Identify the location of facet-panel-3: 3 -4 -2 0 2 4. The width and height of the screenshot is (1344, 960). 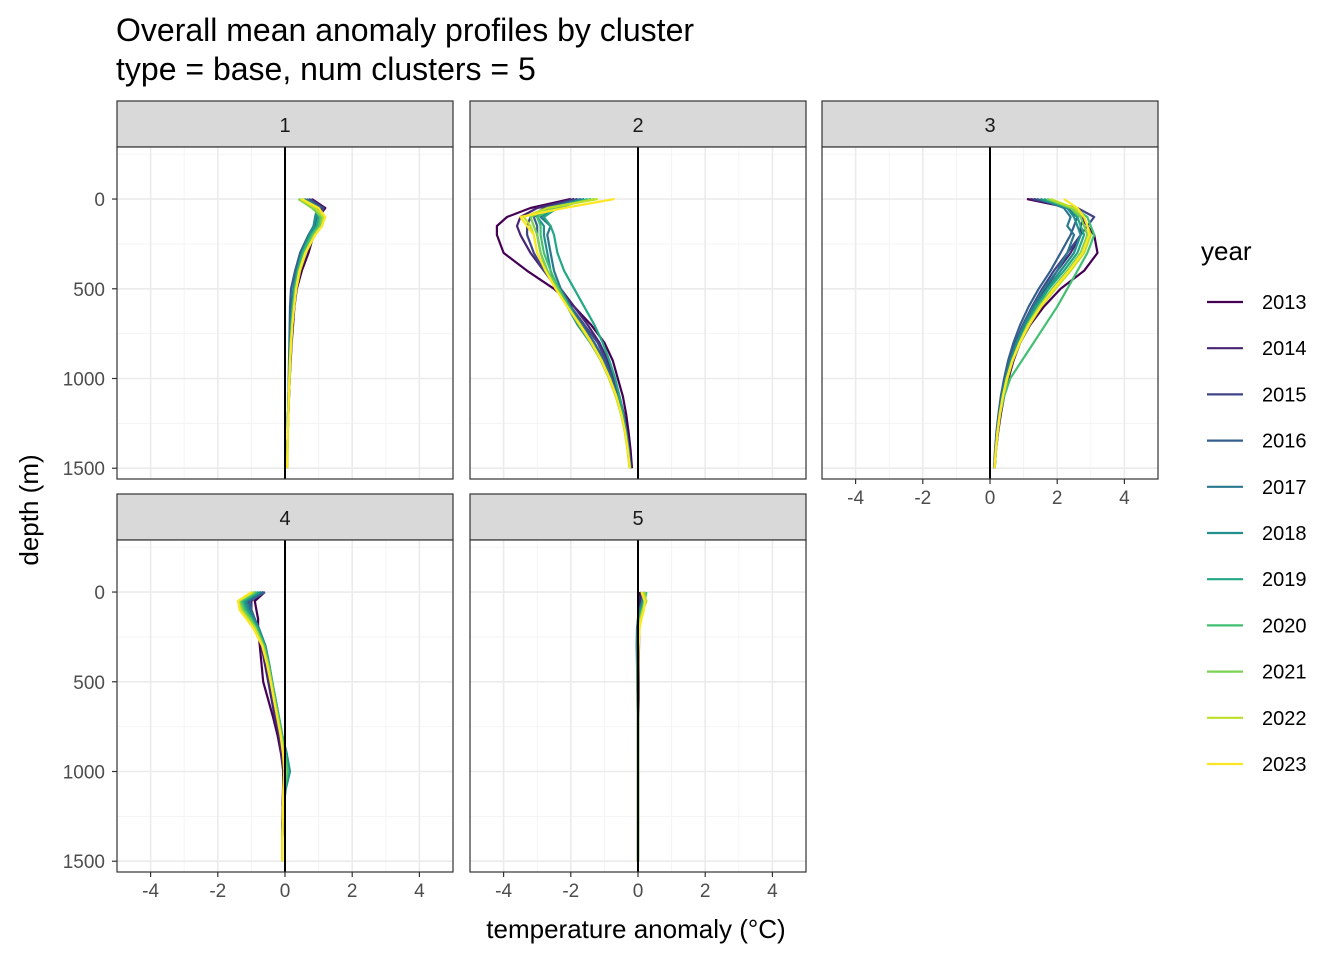
(990, 304).